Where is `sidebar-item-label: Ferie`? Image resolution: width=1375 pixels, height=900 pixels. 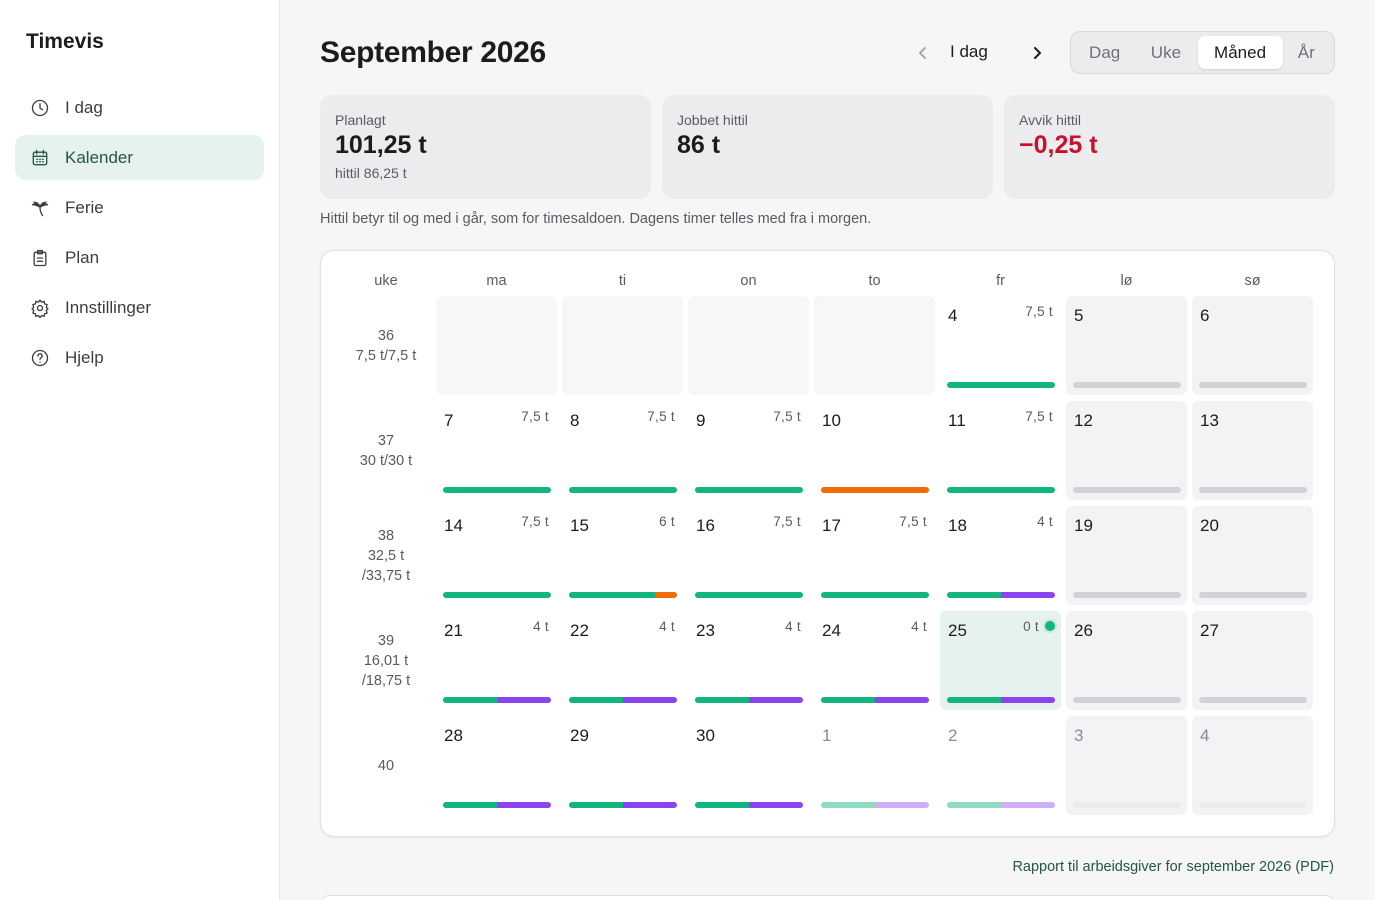 sidebar-item-label: Ferie is located at coordinates (84, 207).